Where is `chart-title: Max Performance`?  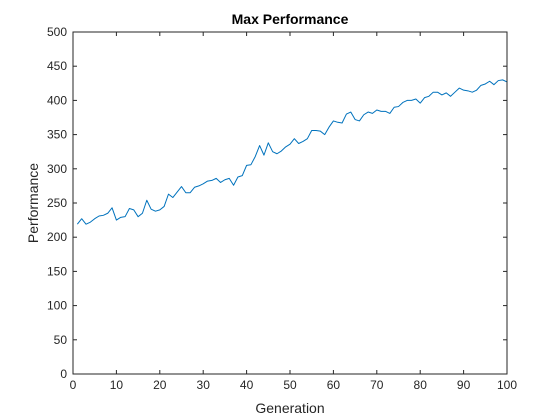
chart-title: Max Performance is located at coordinates (290, 19).